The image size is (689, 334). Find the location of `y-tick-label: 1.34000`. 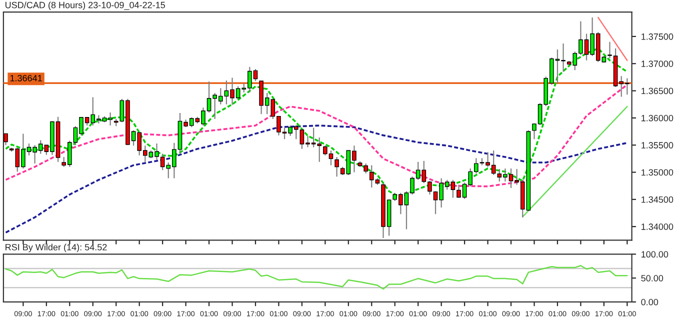

y-tick-label: 1.34000 is located at coordinates (658, 227).